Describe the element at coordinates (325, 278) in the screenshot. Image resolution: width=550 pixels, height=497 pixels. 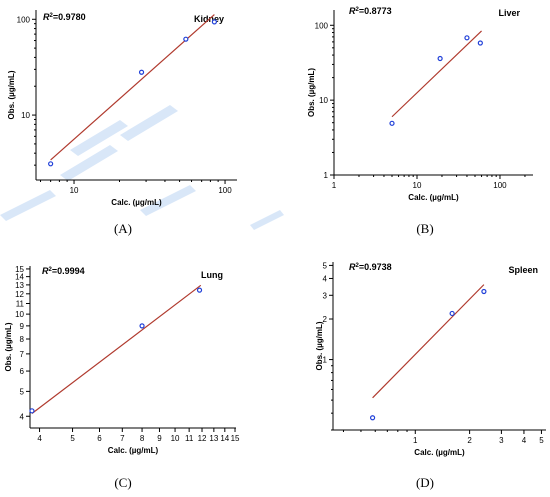
I see `spleen-y-tick-label: 4` at that location.